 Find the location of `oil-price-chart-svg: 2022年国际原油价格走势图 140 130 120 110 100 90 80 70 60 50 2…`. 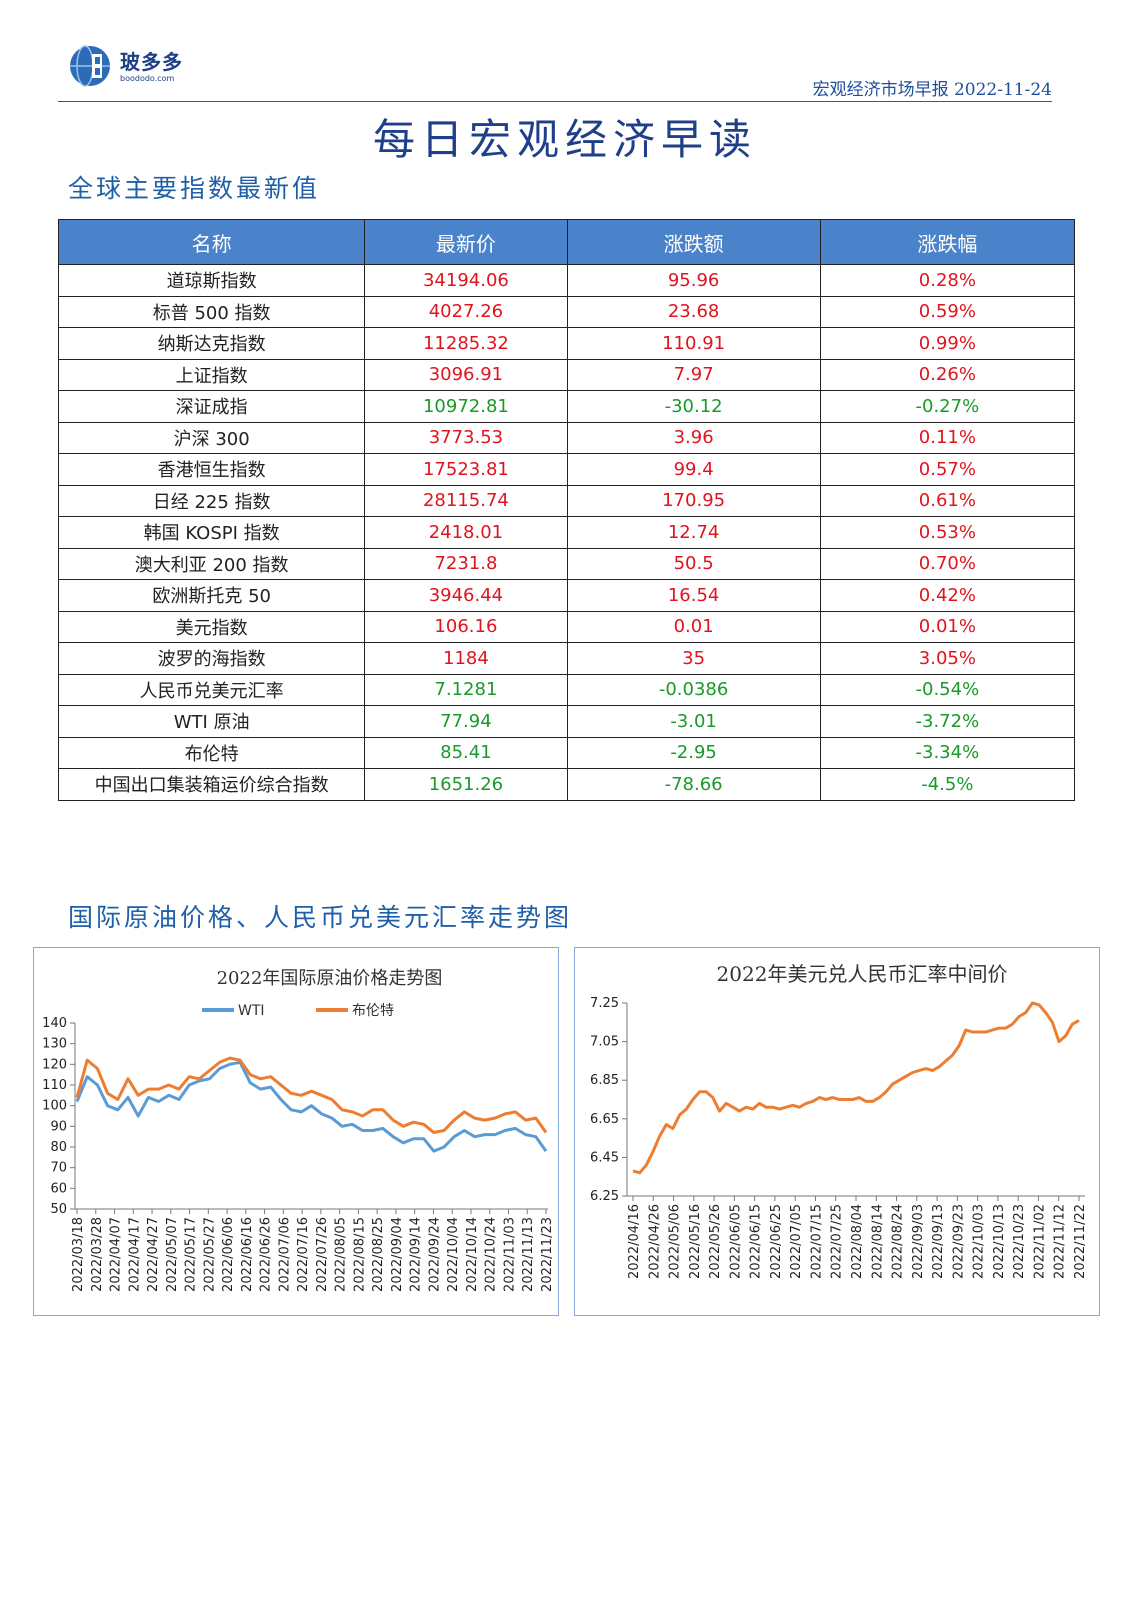

oil-price-chart-svg: 2022年国际原油价格走势图 140 130 120 110 100 90 80 70 60 50 2… is located at coordinates (298, 1130).